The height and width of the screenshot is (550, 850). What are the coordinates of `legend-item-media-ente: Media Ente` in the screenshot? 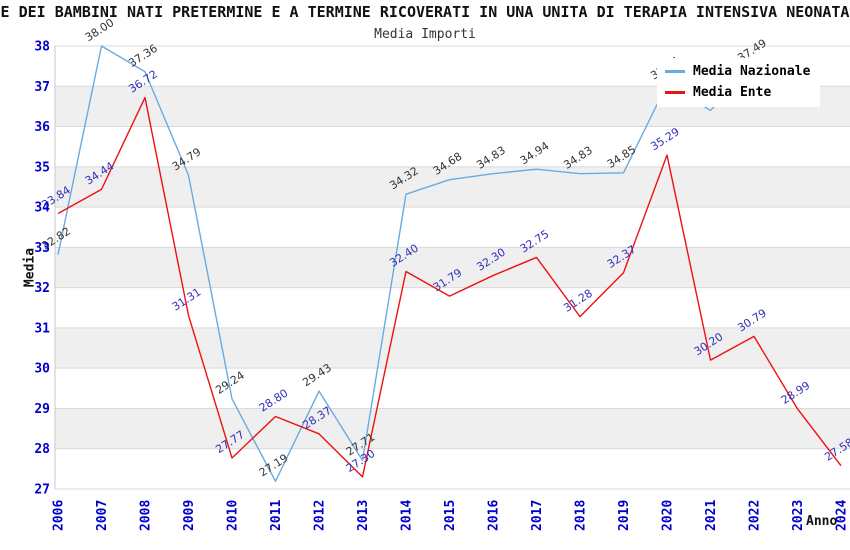 It's located at (737, 92).